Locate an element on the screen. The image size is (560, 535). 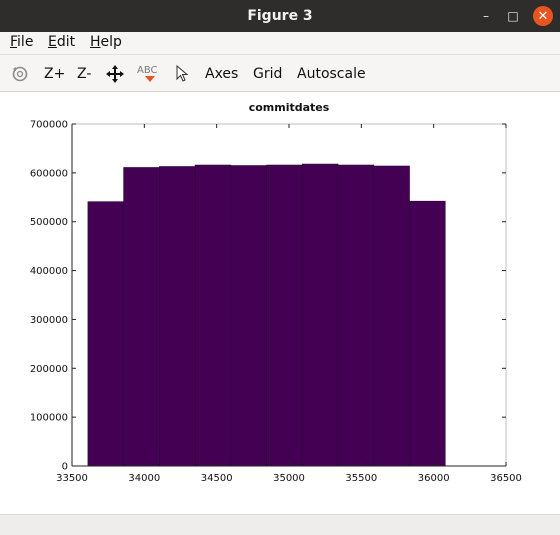
menu-file-label: ile is located at coordinates (25, 42).